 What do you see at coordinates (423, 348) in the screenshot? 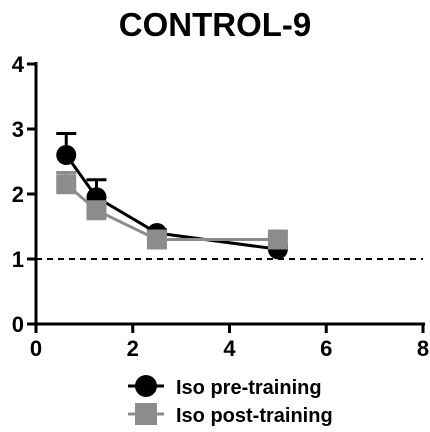
I see `x-tick-label: 8` at bounding box center [423, 348].